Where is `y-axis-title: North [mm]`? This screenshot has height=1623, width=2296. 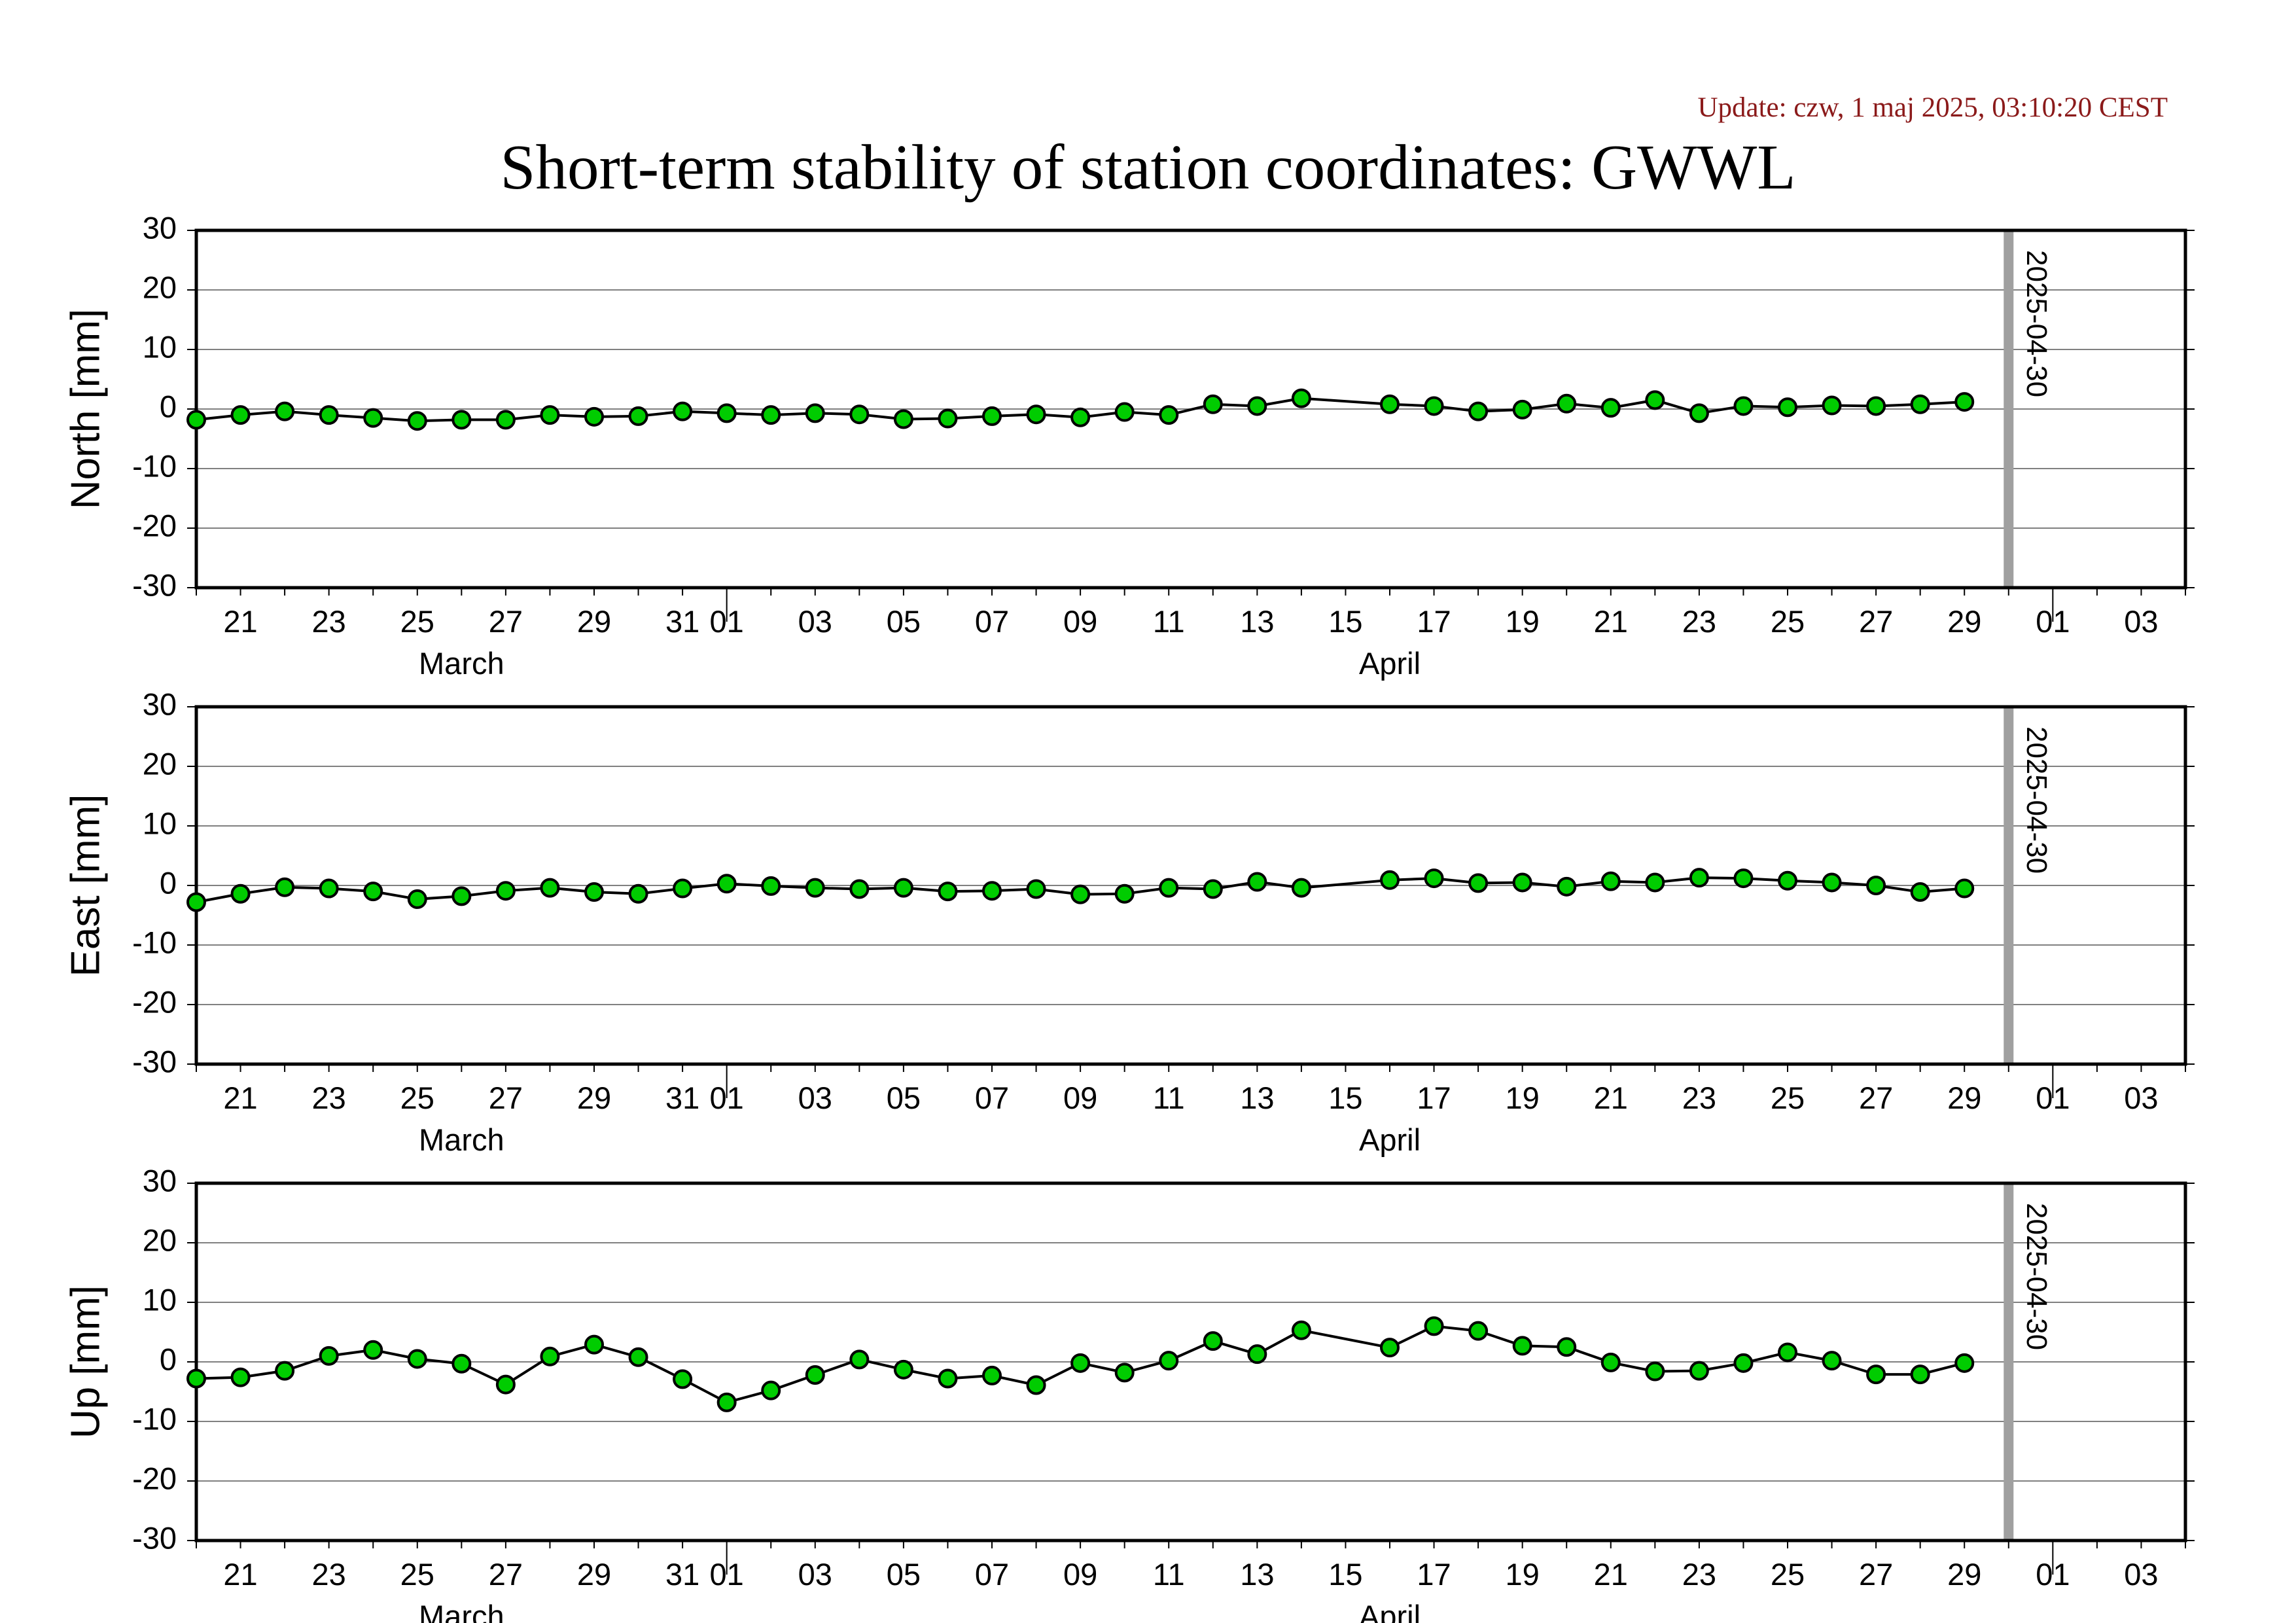 y-axis-title: North [mm] is located at coordinates (85, 409).